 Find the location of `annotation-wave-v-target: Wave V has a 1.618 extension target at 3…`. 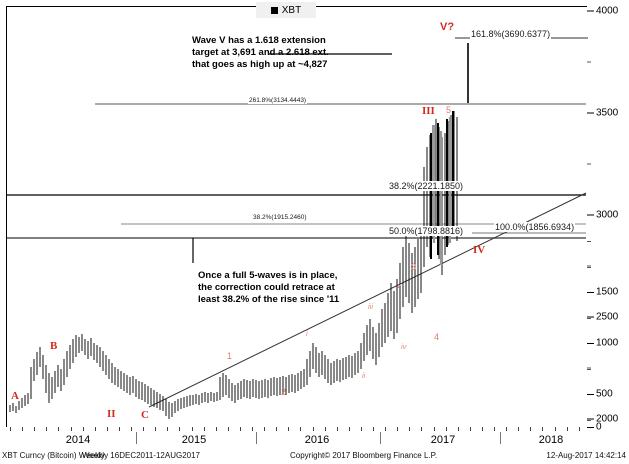

annotation-wave-v-target: Wave V has a 1.618 extension target at 3… is located at coordinates (260, 53).